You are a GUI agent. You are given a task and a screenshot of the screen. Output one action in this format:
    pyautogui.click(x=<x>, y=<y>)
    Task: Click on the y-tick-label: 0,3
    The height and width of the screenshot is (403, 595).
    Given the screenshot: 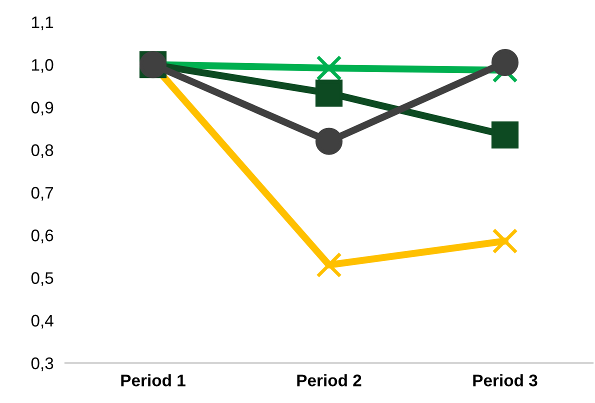 What is the action you would take?
    pyautogui.click(x=42, y=364)
    